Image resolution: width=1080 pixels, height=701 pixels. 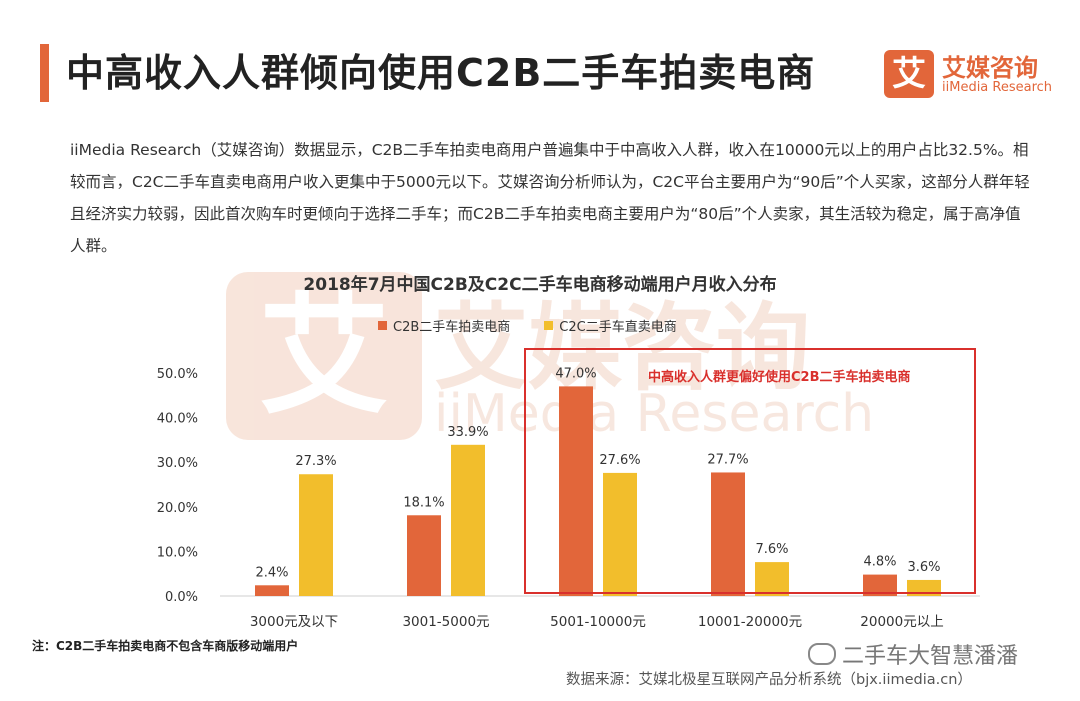 I want to click on data-label: 7.6%, so click(x=771, y=549).